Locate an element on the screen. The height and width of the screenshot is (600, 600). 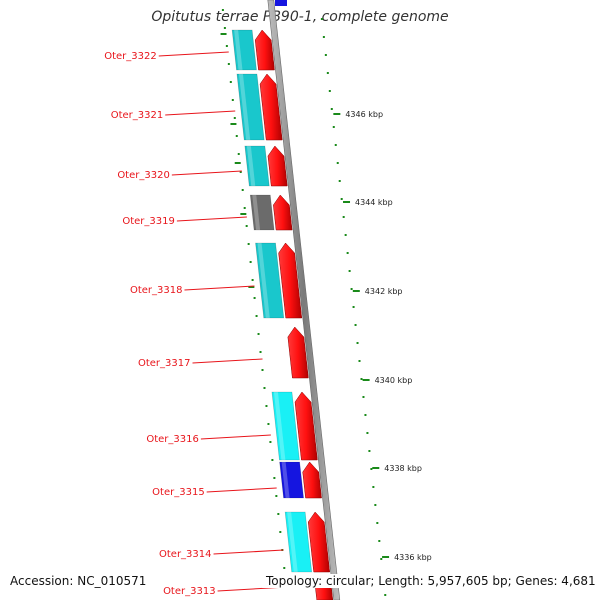
map-title: Opitutus terrae PB90-1, complete genome is located at coordinates (300, 17).